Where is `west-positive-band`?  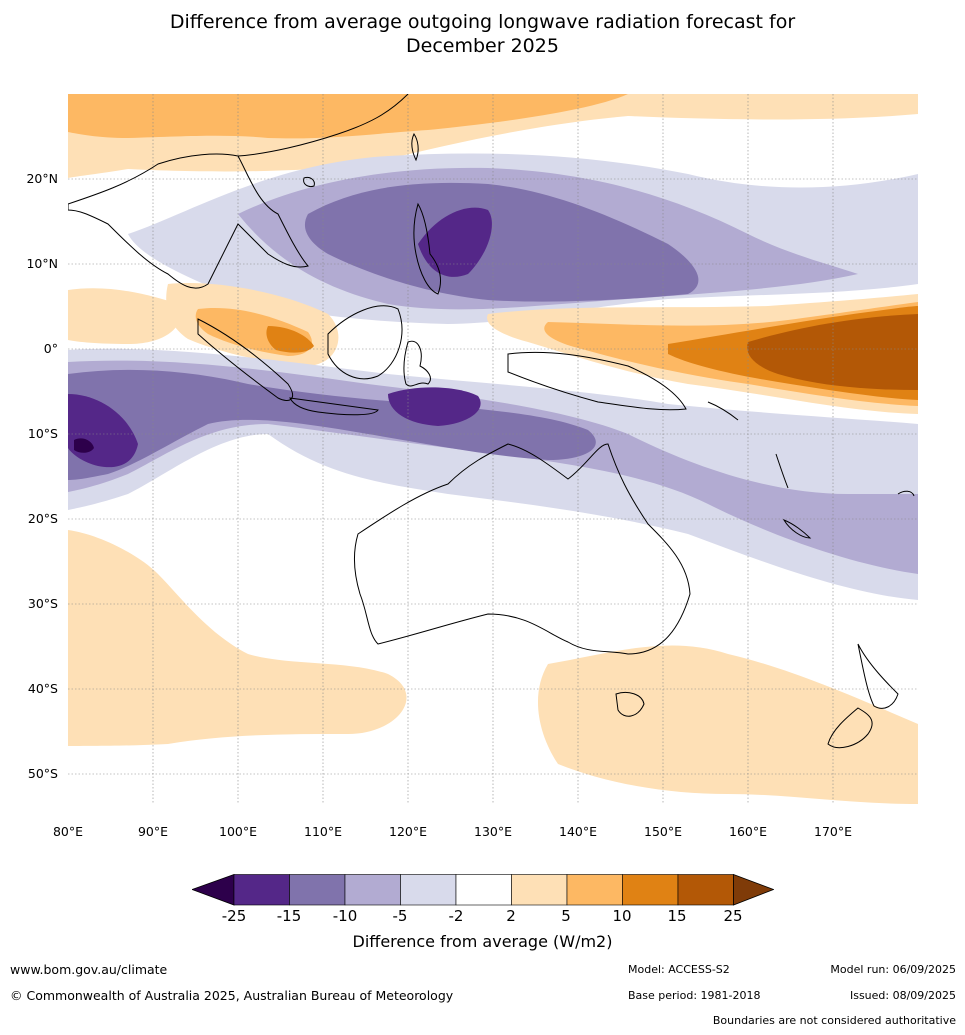 west-positive-band is located at coordinates (124, 316).